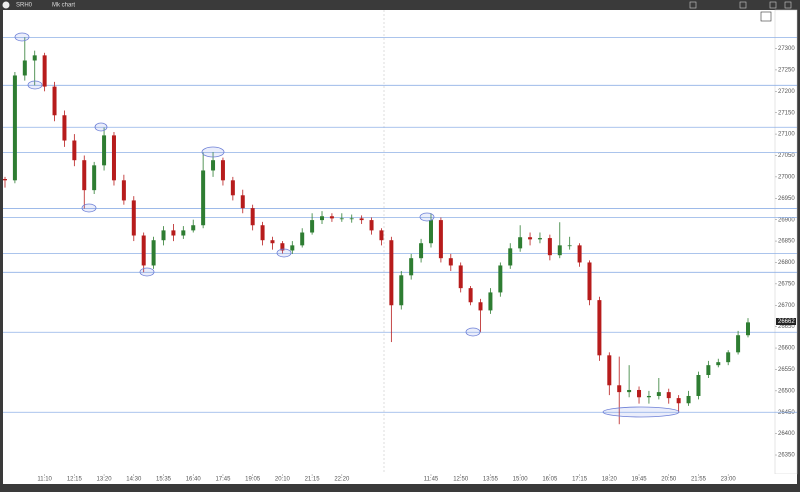 The height and width of the screenshot is (492, 800). Describe the element at coordinates (786, 177) in the screenshot. I see `y-tick-label: 27000` at that location.